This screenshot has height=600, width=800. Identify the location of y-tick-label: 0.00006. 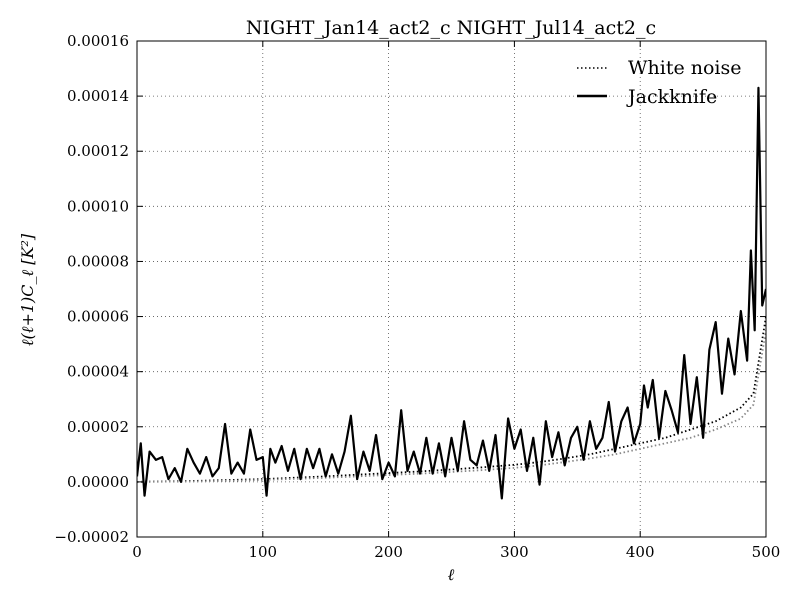
(98, 317).